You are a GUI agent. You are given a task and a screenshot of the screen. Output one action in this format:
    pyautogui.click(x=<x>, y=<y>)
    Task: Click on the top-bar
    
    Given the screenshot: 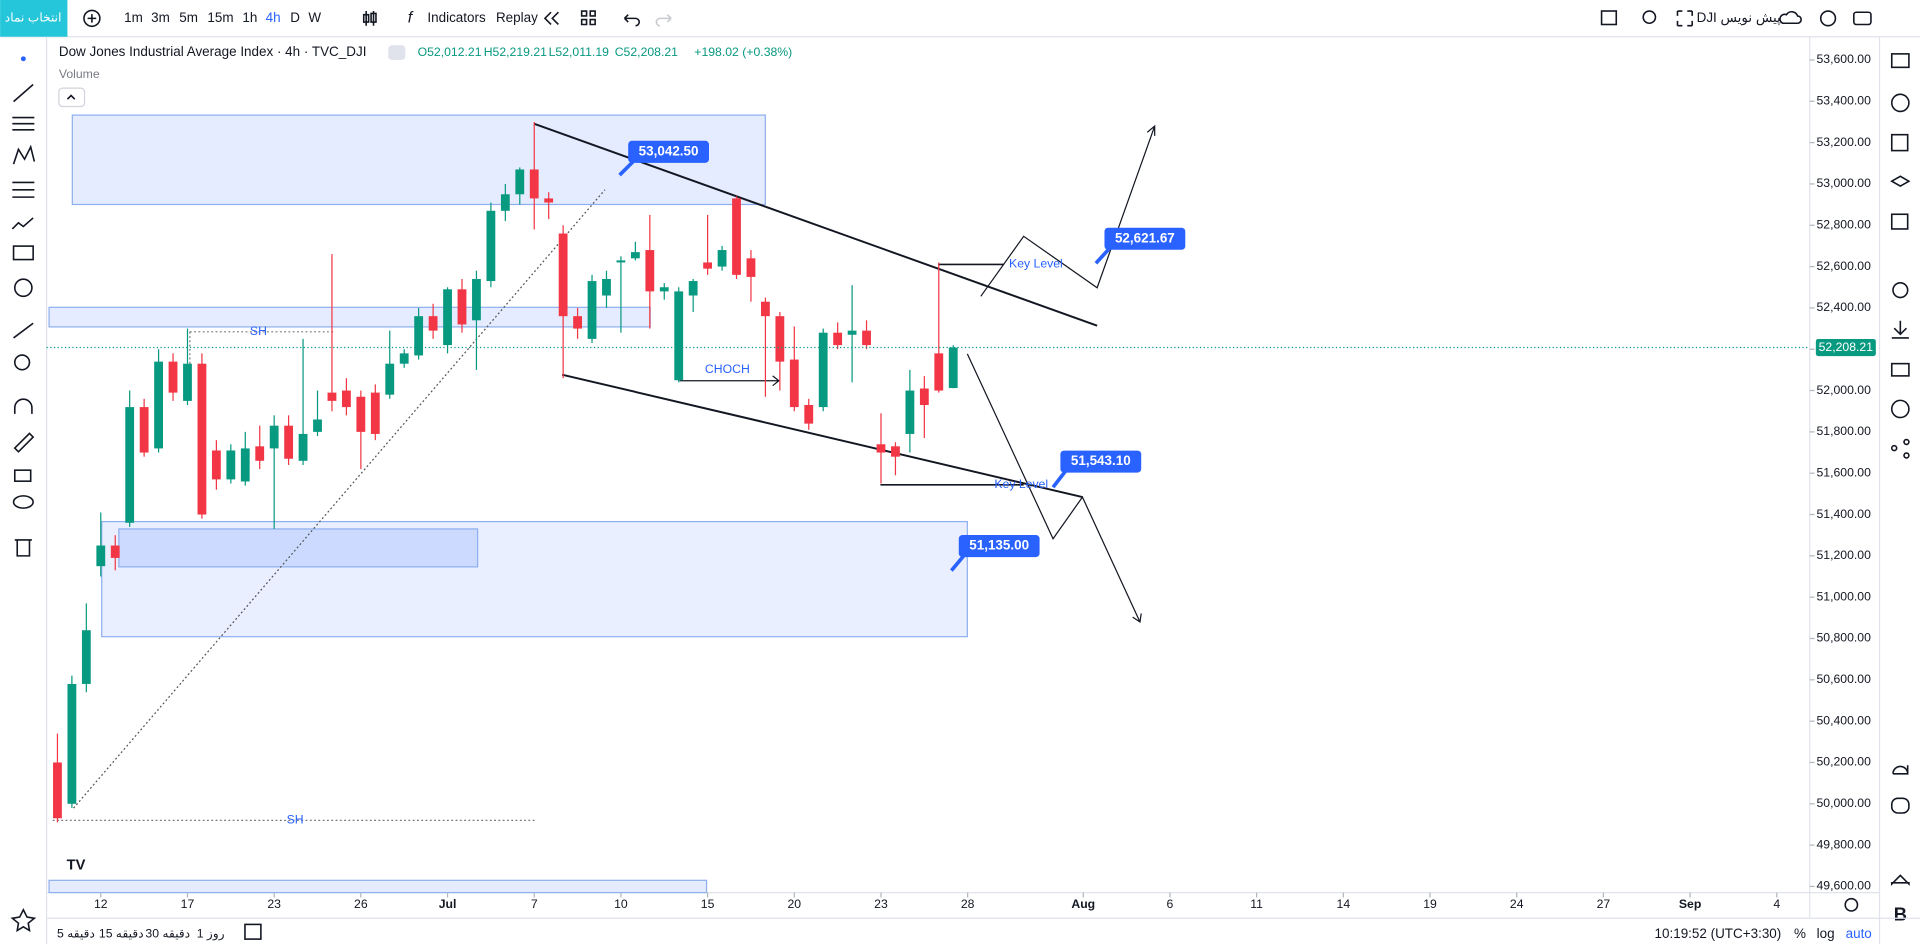 What is the action you would take?
    pyautogui.click(x=960, y=18)
    